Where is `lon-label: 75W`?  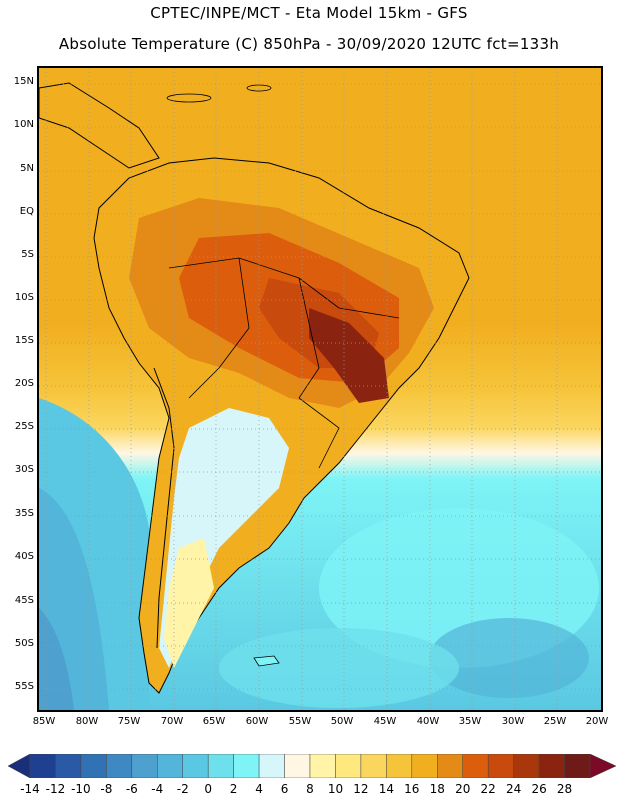 lon-label: 75W is located at coordinates (129, 721).